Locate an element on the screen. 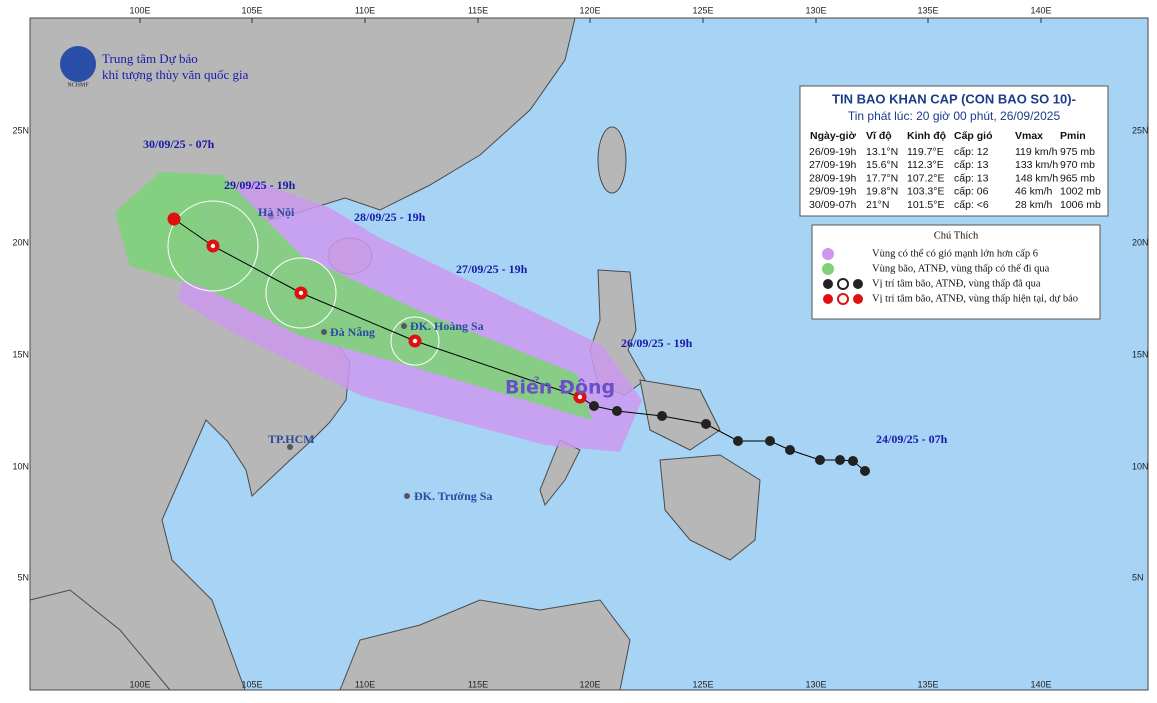  place-label: ĐK. Hoàng Sa is located at coordinates (447, 326).